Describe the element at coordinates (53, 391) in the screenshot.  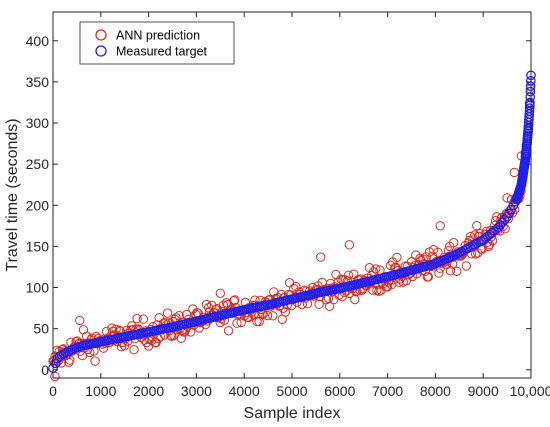
I see `x-tick-label: 0` at that location.